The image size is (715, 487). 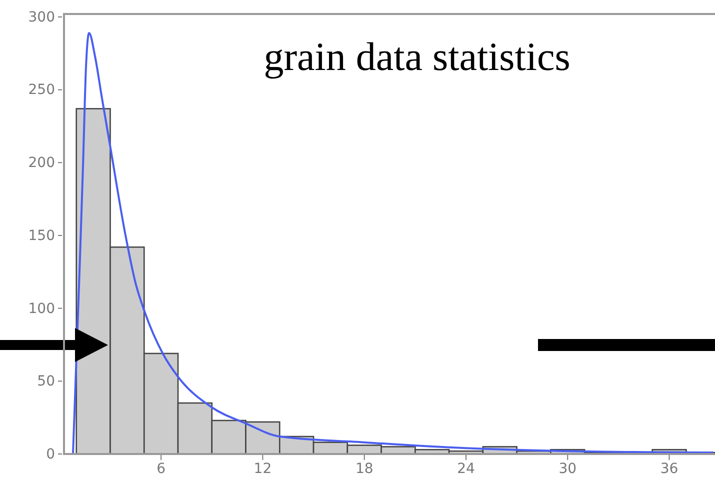 What do you see at coordinates (263, 468) in the screenshot?
I see `x-tick-label: 12` at bounding box center [263, 468].